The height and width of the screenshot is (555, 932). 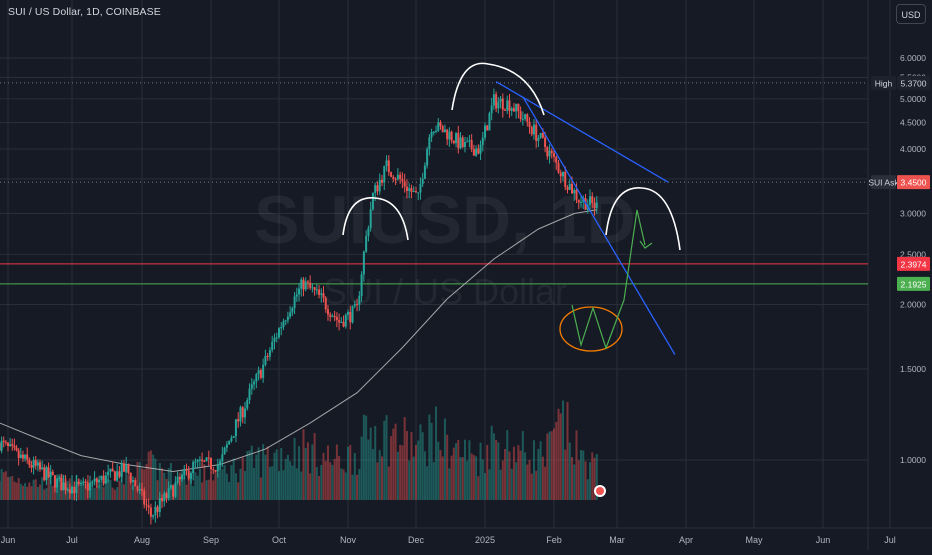 What do you see at coordinates (823, 540) in the screenshot?
I see `time-tick-label: Jun` at bounding box center [823, 540].